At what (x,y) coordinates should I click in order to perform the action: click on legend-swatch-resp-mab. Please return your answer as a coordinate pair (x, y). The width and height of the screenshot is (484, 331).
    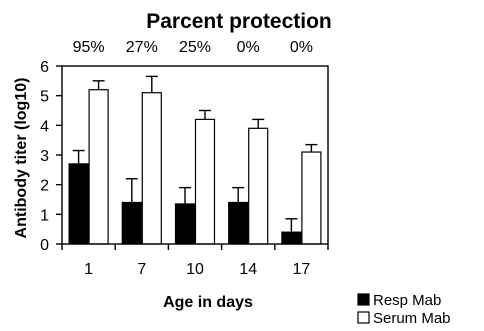
    Looking at the image, I should click on (363, 299).